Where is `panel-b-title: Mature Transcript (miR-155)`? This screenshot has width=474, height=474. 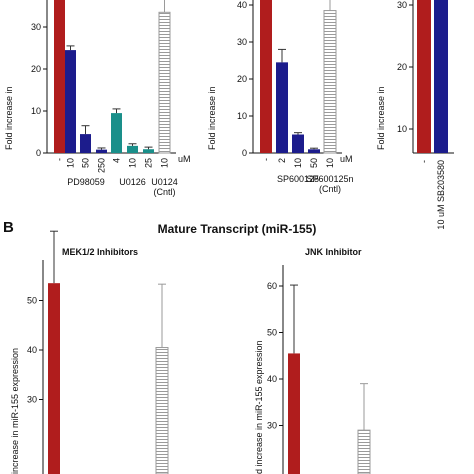
panel-b-title: Mature Transcript (miR-155) is located at coordinates (237, 229).